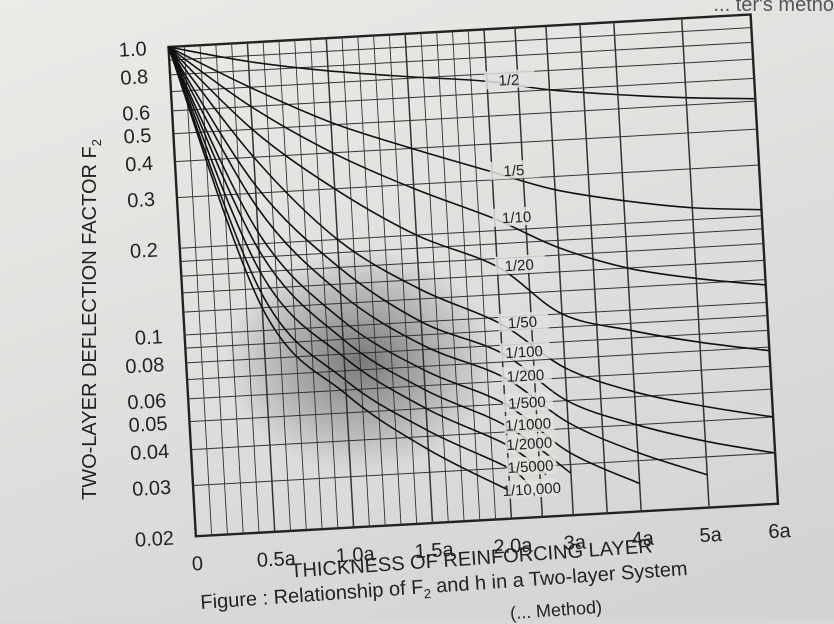 This screenshot has height=624, width=834. What do you see at coordinates (427, 593) in the screenshot?
I see `caption-subscript: 2` at bounding box center [427, 593].